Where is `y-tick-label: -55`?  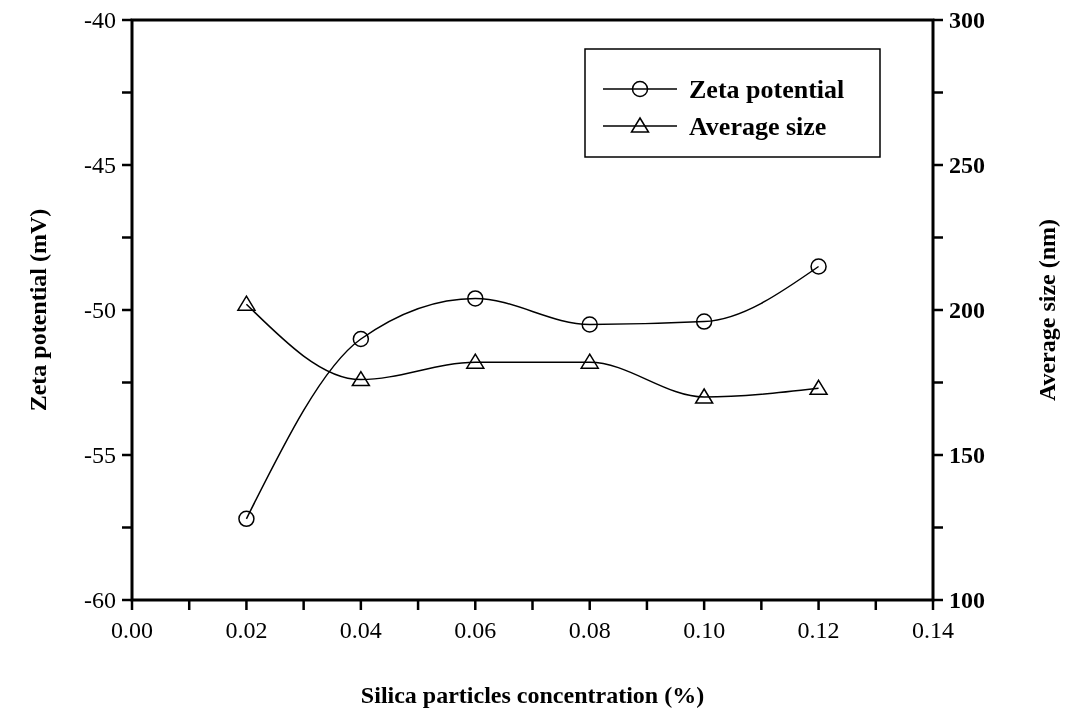
y-tick-label: -55 is located at coordinates (100, 455).